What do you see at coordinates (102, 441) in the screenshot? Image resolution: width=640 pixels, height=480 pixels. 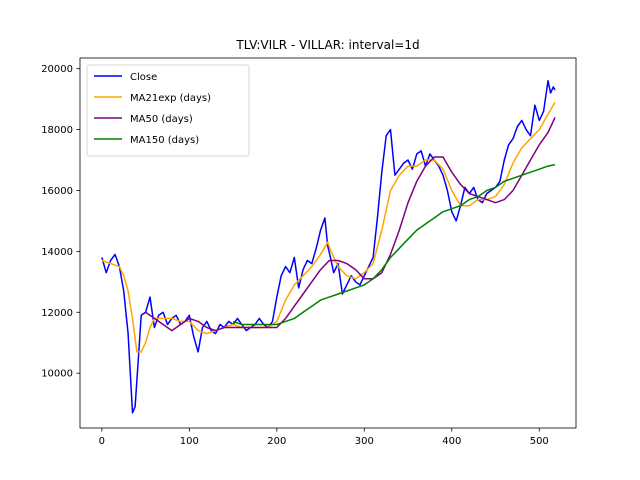 I see `x-tick-label-0: 0` at bounding box center [102, 441].